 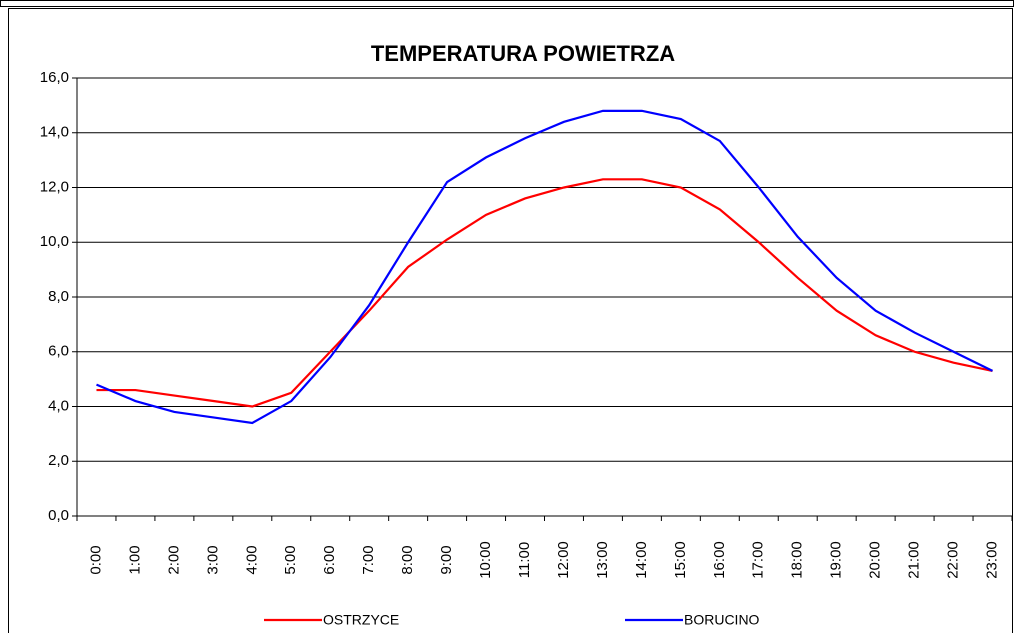 What do you see at coordinates (953, 560) in the screenshot?
I see `x-tick-label: 22:00` at bounding box center [953, 560].